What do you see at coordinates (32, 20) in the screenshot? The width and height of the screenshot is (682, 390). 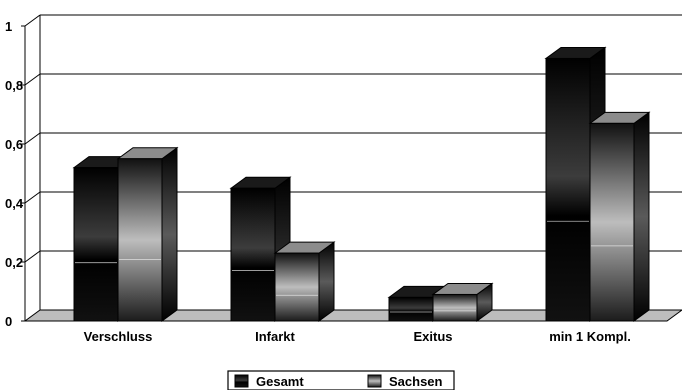 I see `frame-depth-edge` at bounding box center [32, 20].